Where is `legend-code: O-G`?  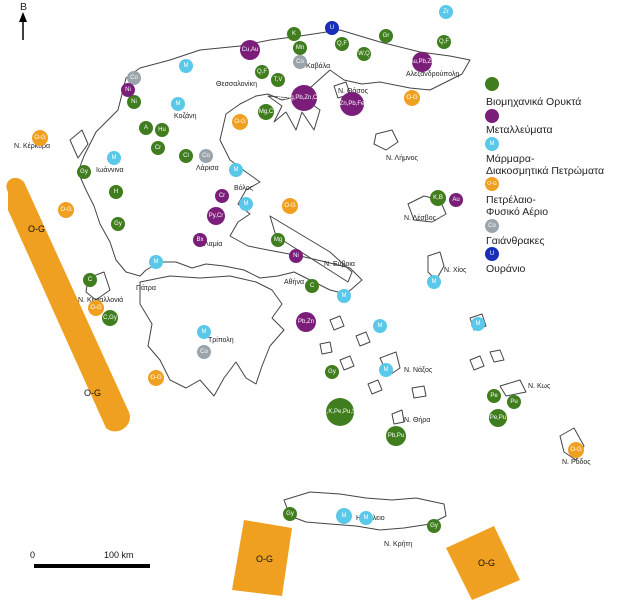 legend-code: O-G is located at coordinates (492, 184).